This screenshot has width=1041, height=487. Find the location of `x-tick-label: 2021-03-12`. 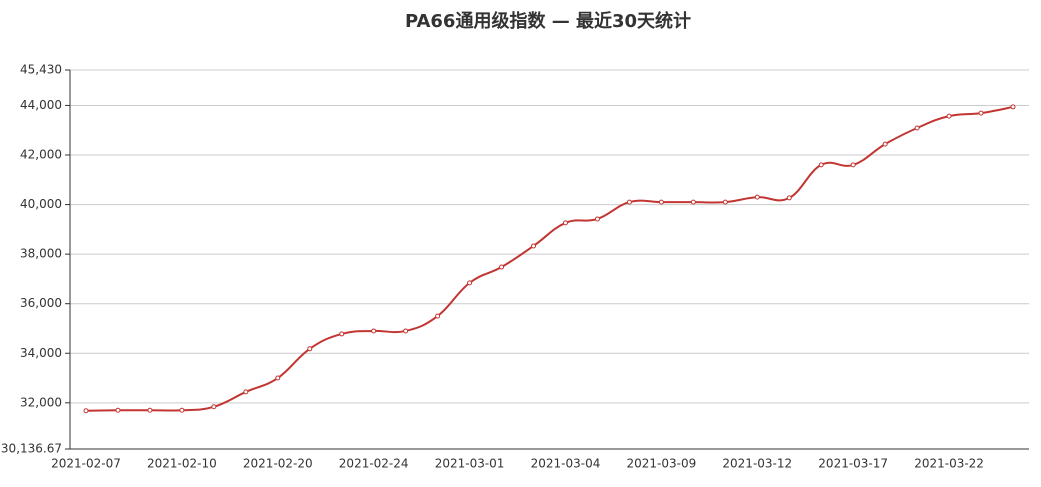

x-tick-label: 2021-03-12 is located at coordinates (757, 464).